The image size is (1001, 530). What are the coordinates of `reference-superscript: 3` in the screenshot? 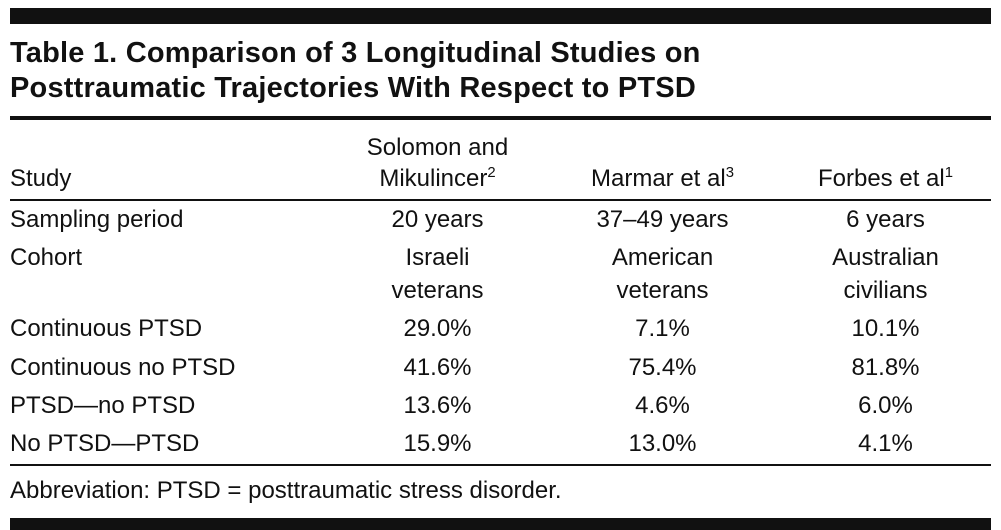 It's located at (729, 172).